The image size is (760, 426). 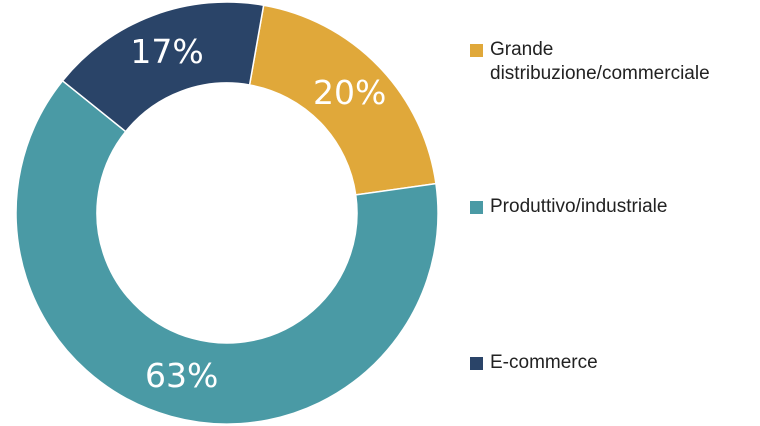 What do you see at coordinates (600, 61) in the screenshot?
I see `legend-label: Grande distribuzione/commerciale` at bounding box center [600, 61].